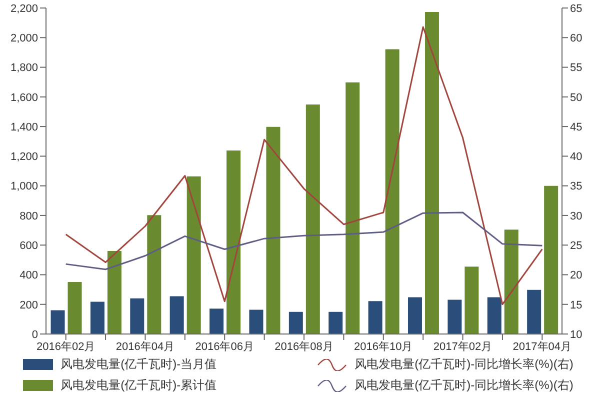  What do you see at coordinates (542, 346) in the screenshot?
I see `x-tick-label: 2017年04月` at bounding box center [542, 346].